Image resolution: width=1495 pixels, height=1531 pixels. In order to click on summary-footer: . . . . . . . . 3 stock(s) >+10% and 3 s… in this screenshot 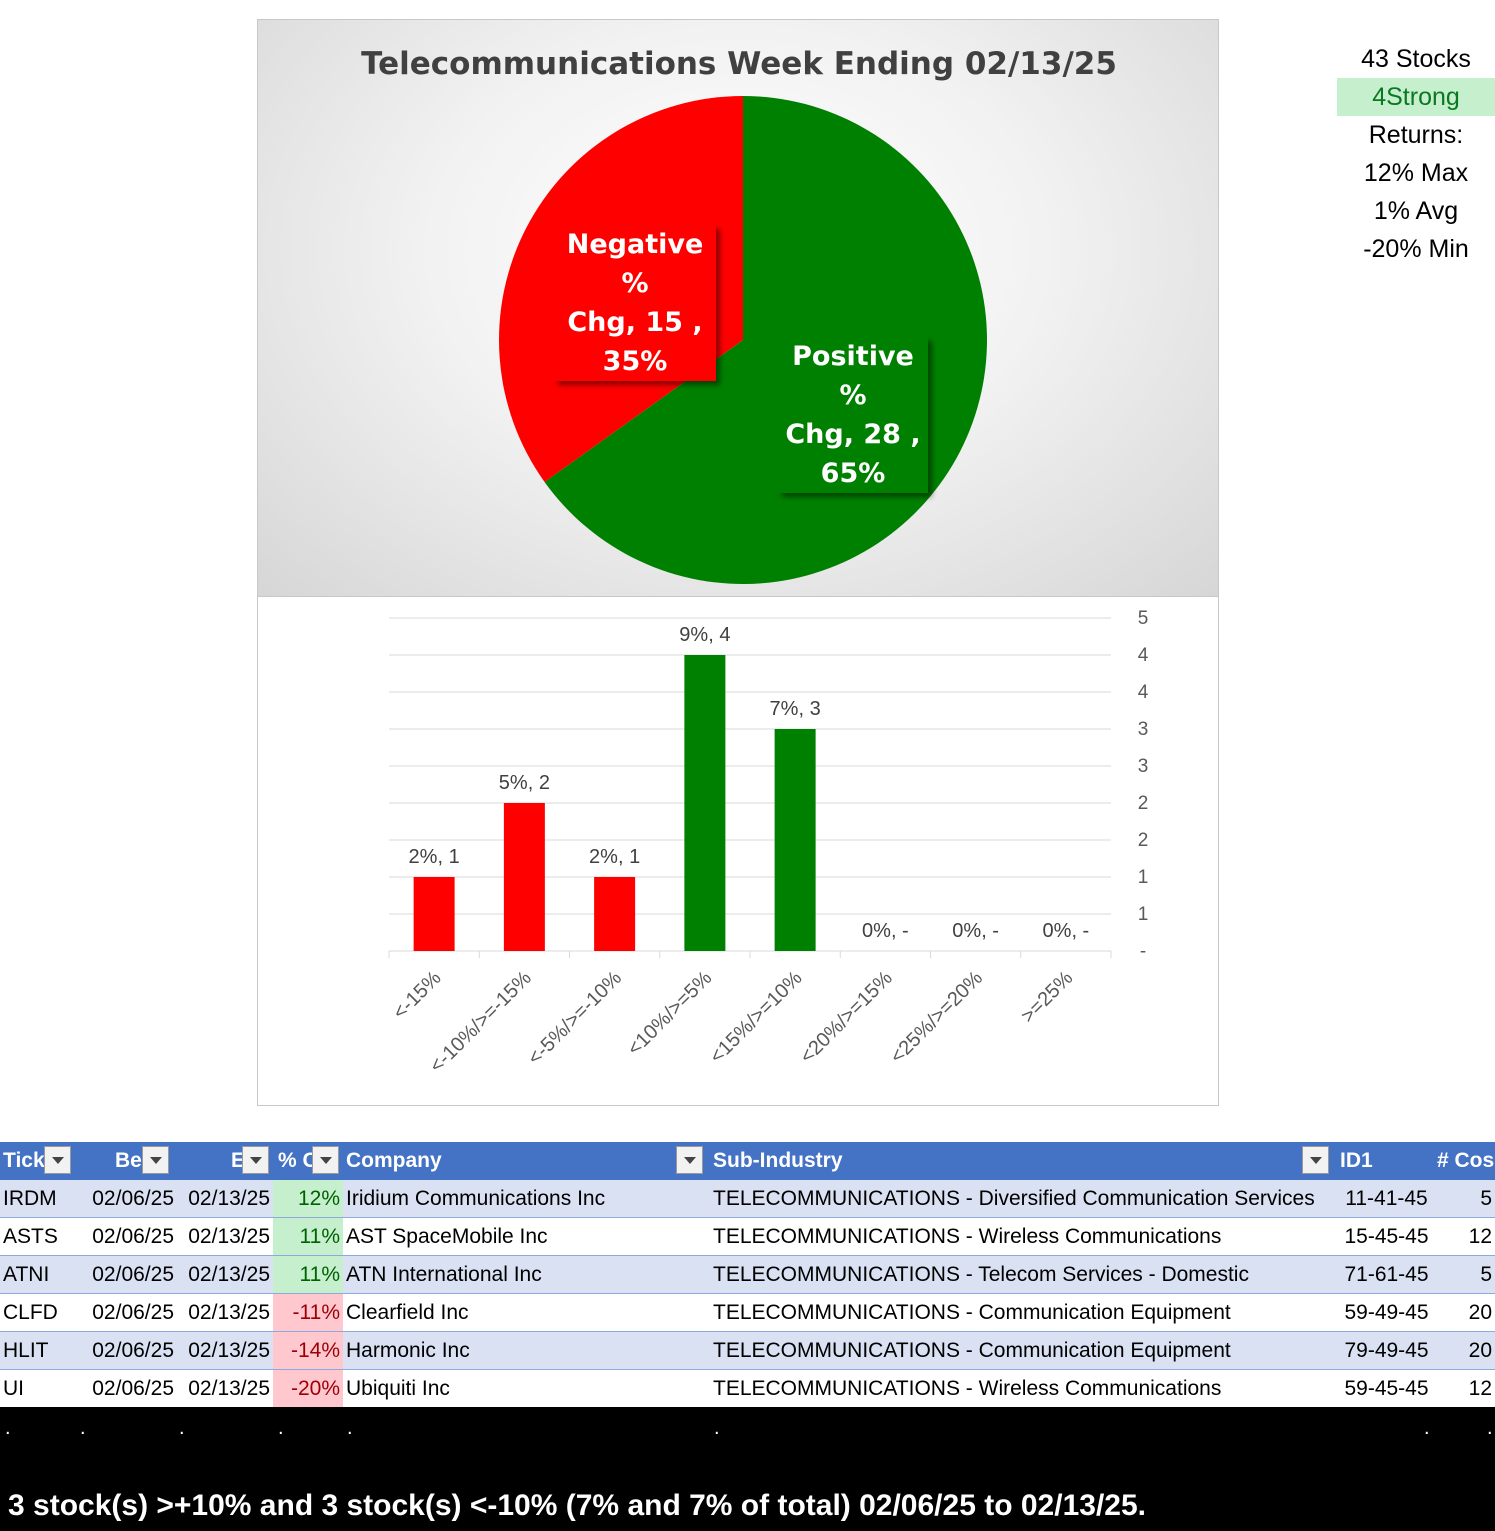, I will do `click(747, 1469)`.